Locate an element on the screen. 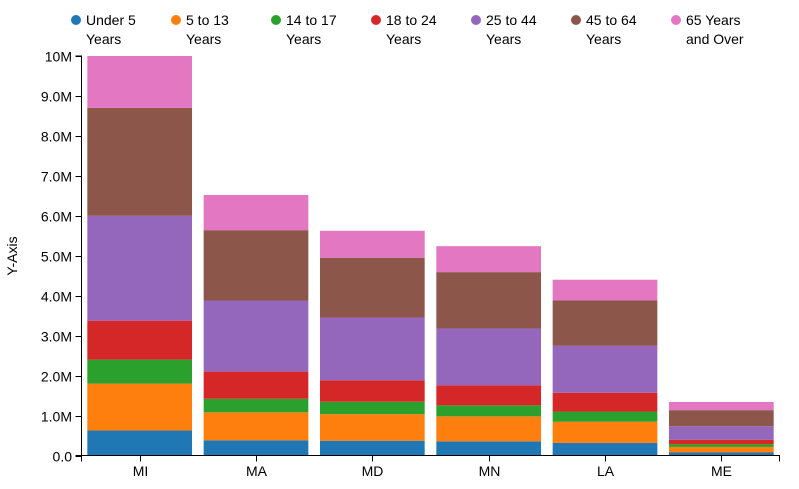 The height and width of the screenshot is (489, 799). y-tick-label: 9.0M is located at coordinates (56, 97).